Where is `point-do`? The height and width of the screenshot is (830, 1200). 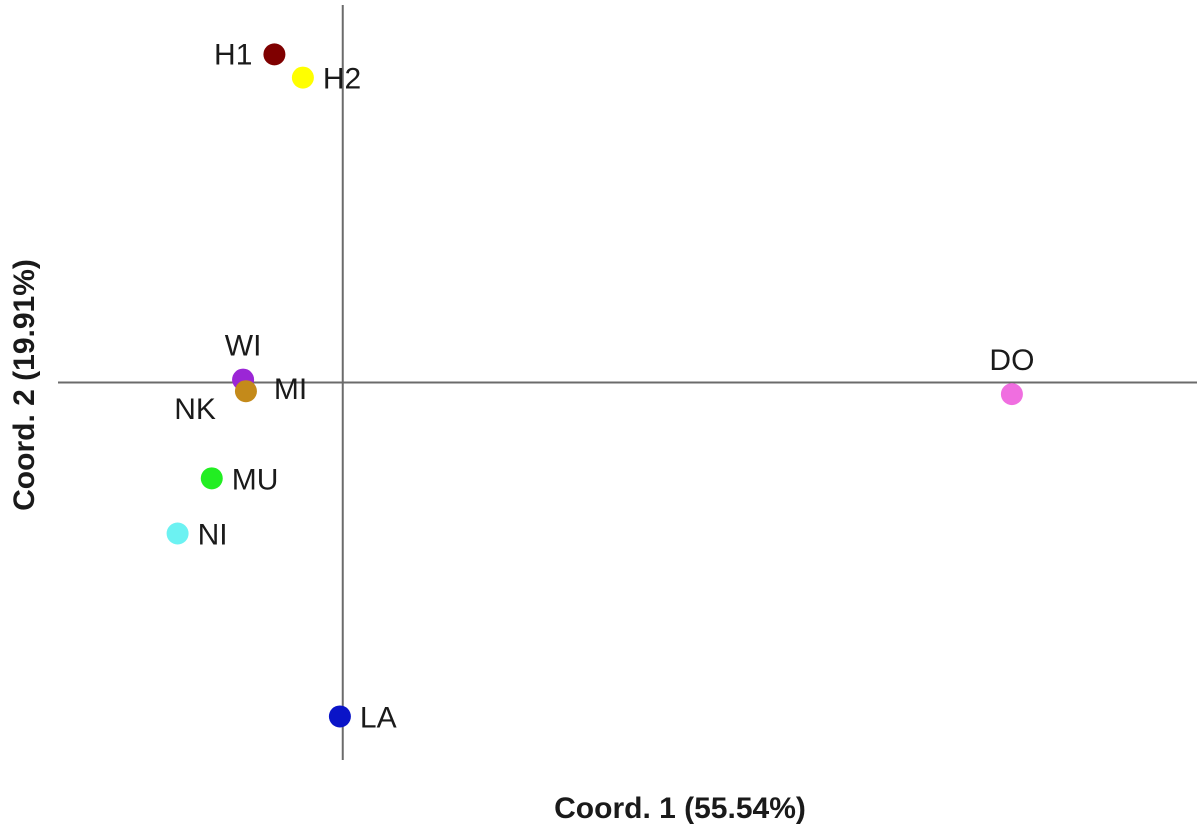 point-do is located at coordinates (1011, 394).